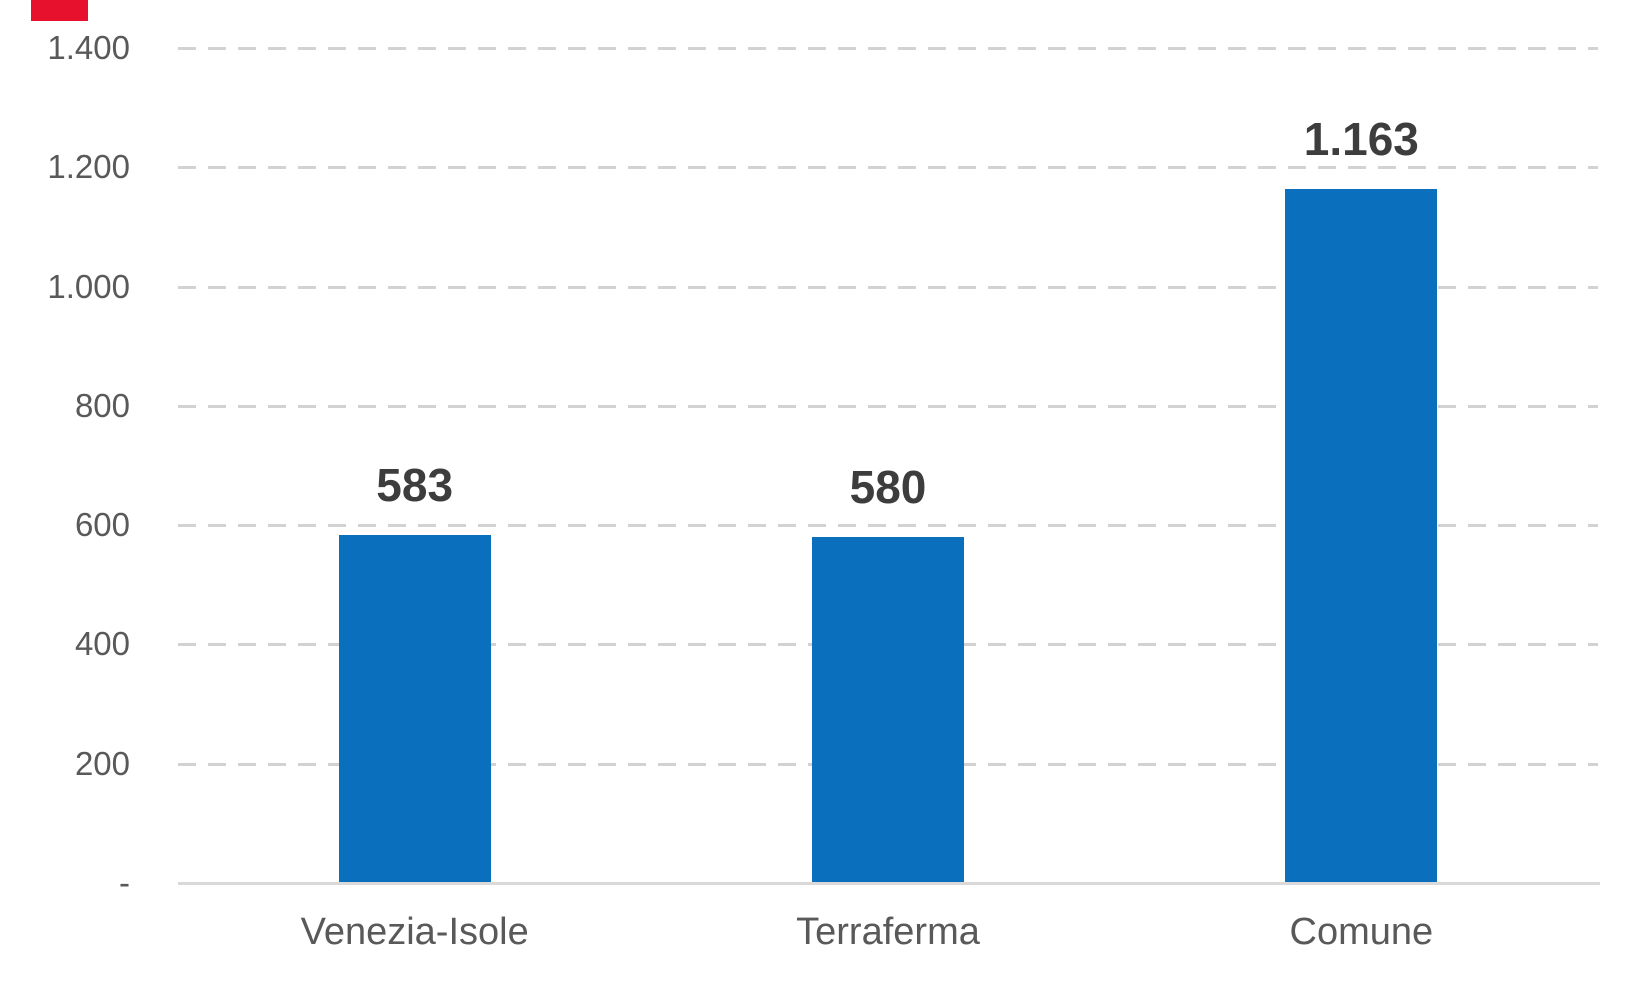 The height and width of the screenshot is (990, 1650). What do you see at coordinates (415, 485) in the screenshot?
I see `value-label-venezia-isole: 583` at bounding box center [415, 485].